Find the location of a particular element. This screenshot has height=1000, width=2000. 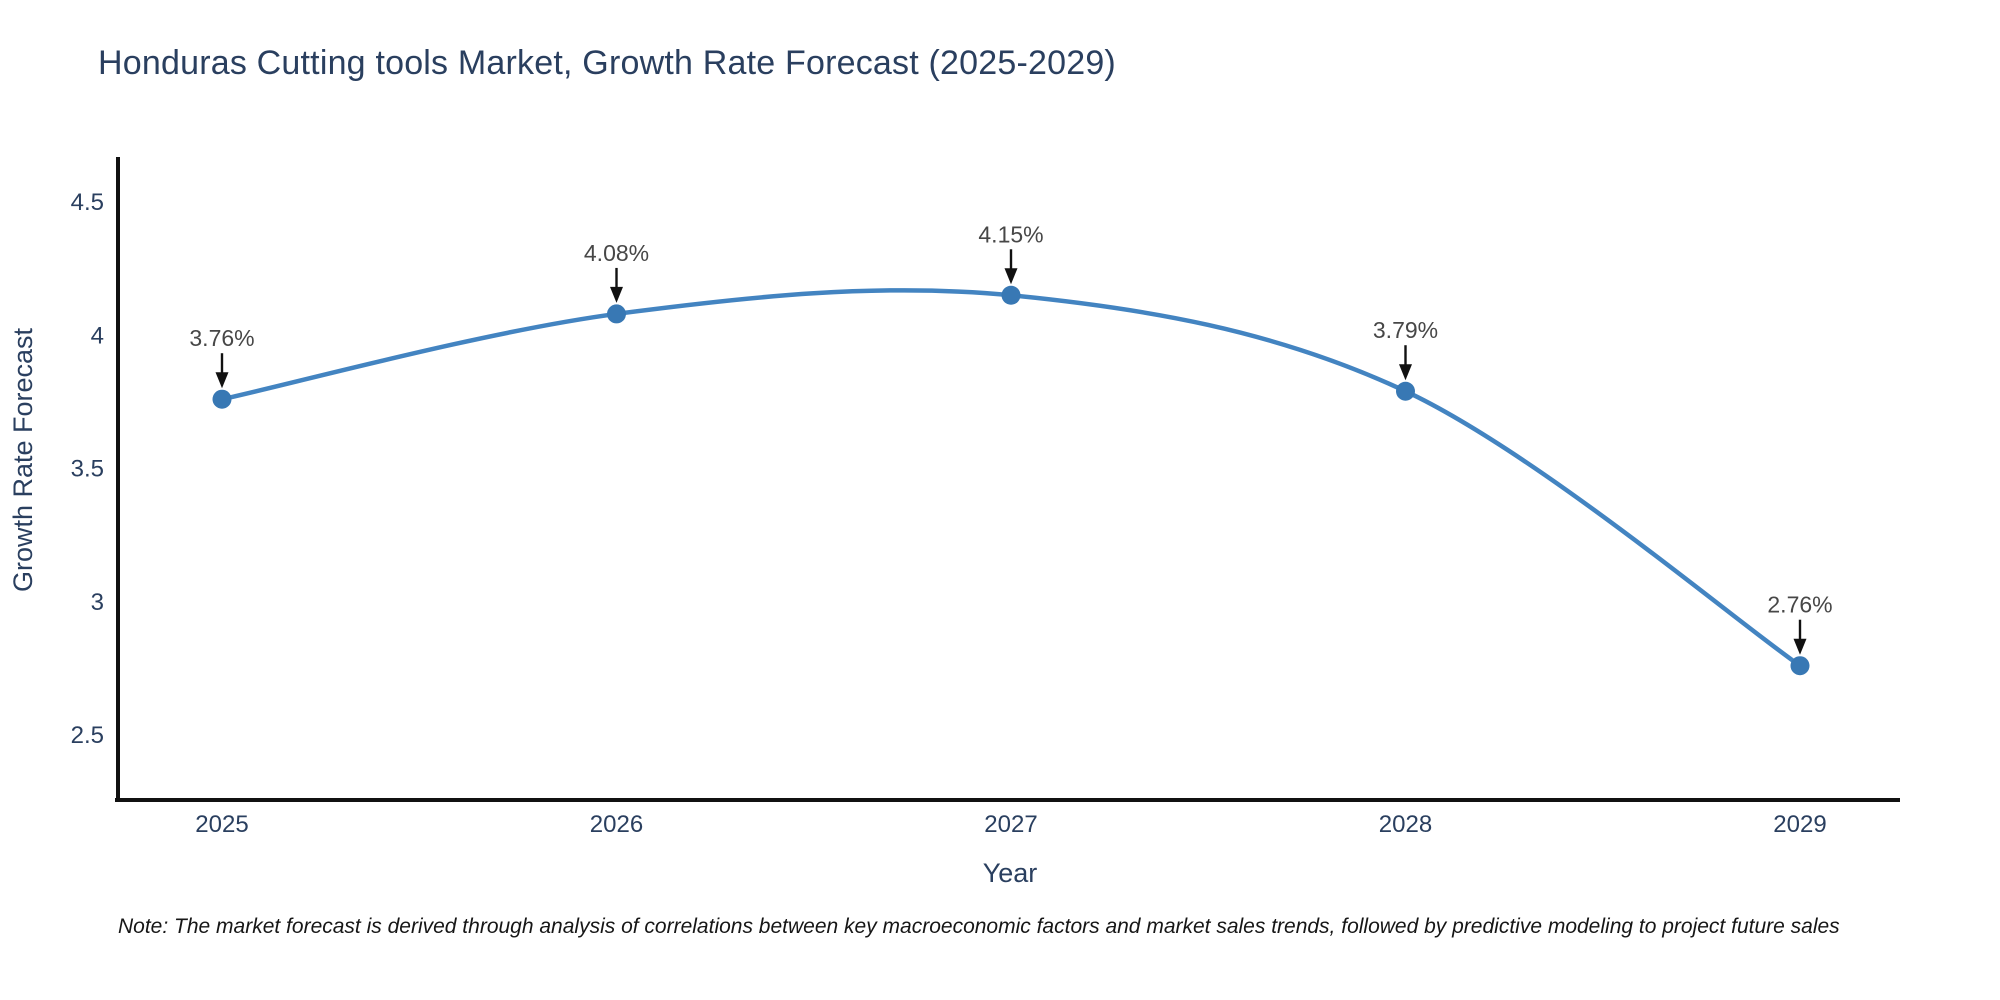

y-tick-label: 2.5 is located at coordinates (87, 735).